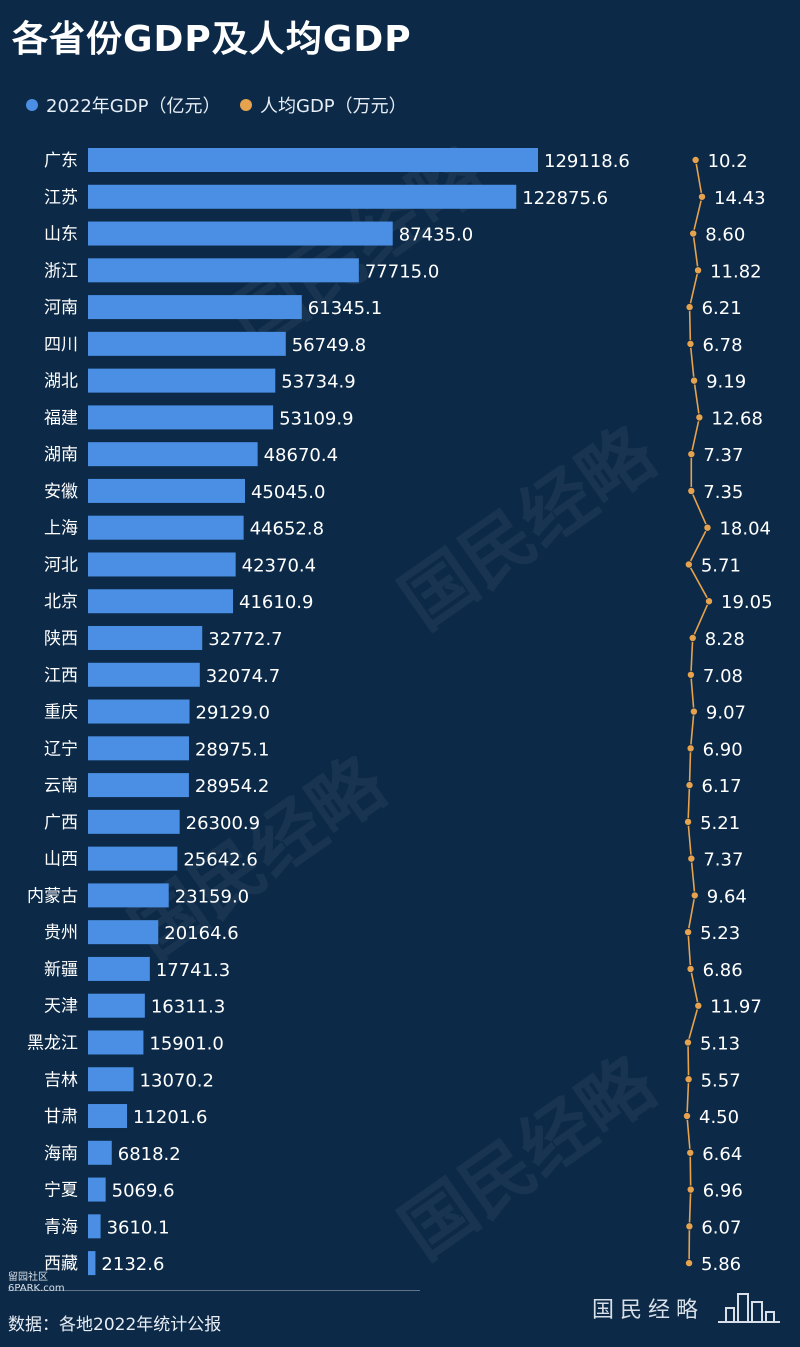 The image size is (800, 1347). What do you see at coordinates (722, 1154) in the screenshot?
I see `per-capita-value-label: 6.64` at bounding box center [722, 1154].